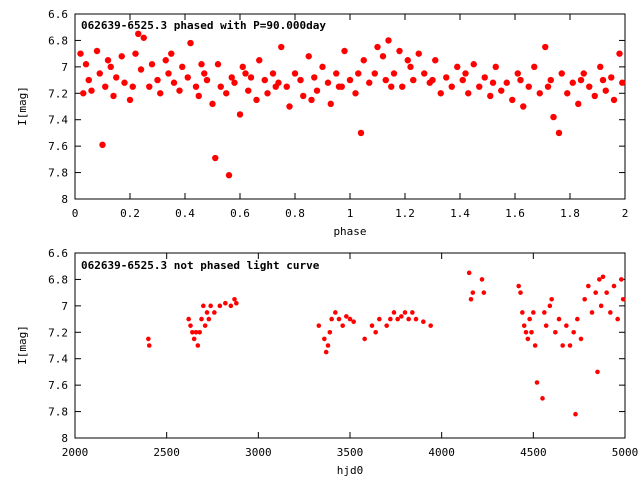 The width and height of the screenshot is (640, 480). What do you see at coordinates (295, 213) in the screenshot?
I see `x-tick-label: 0.8` at bounding box center [295, 213].